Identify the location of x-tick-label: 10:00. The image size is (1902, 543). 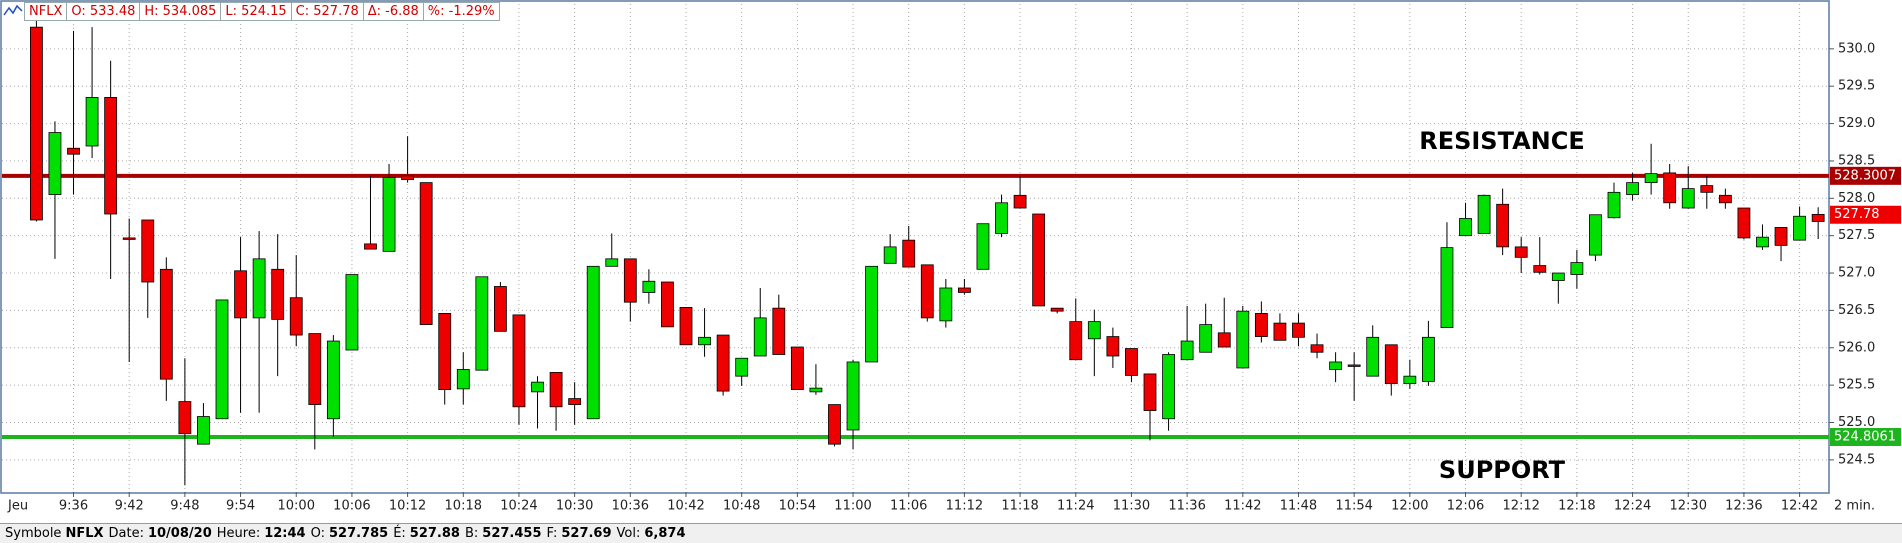
(296, 506).